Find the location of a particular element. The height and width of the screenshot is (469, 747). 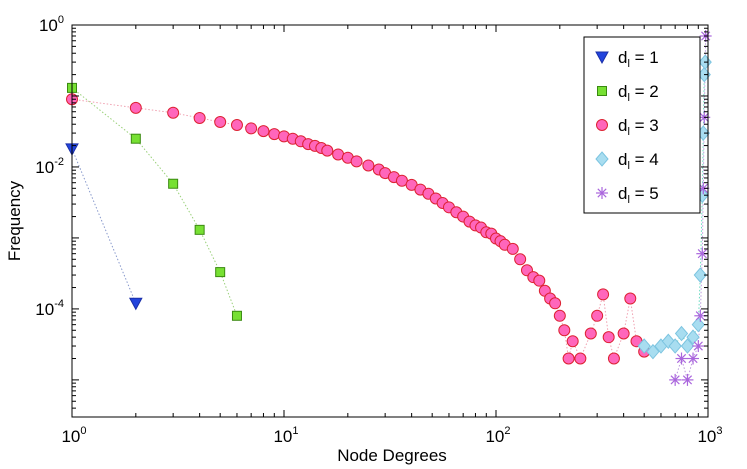

x-tick-label: 10⁰ is located at coordinates (73, 435).